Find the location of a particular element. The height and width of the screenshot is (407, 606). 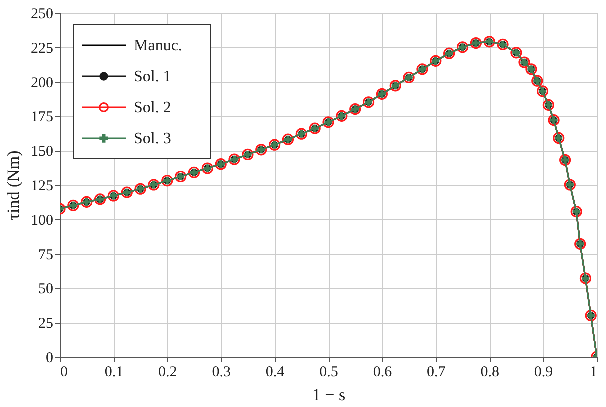

x-tick-label: 0 is located at coordinates (64, 372).